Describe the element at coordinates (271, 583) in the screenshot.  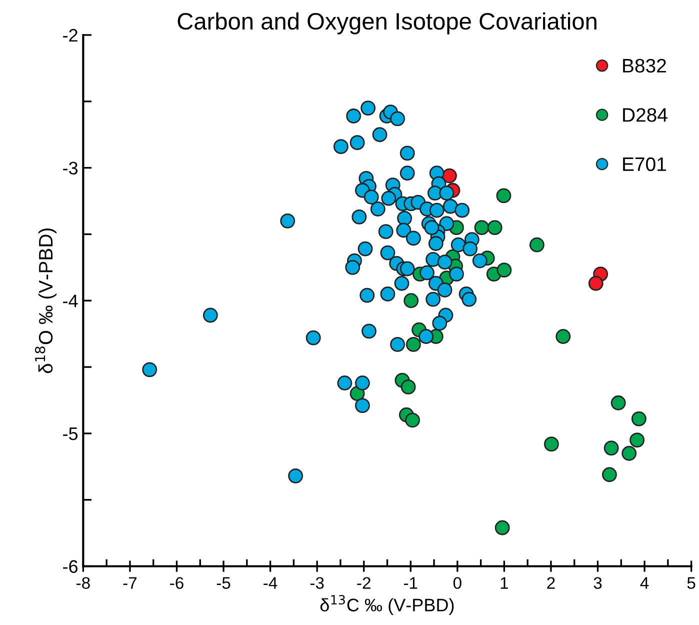
I see `x-tick-label: -4` at that location.